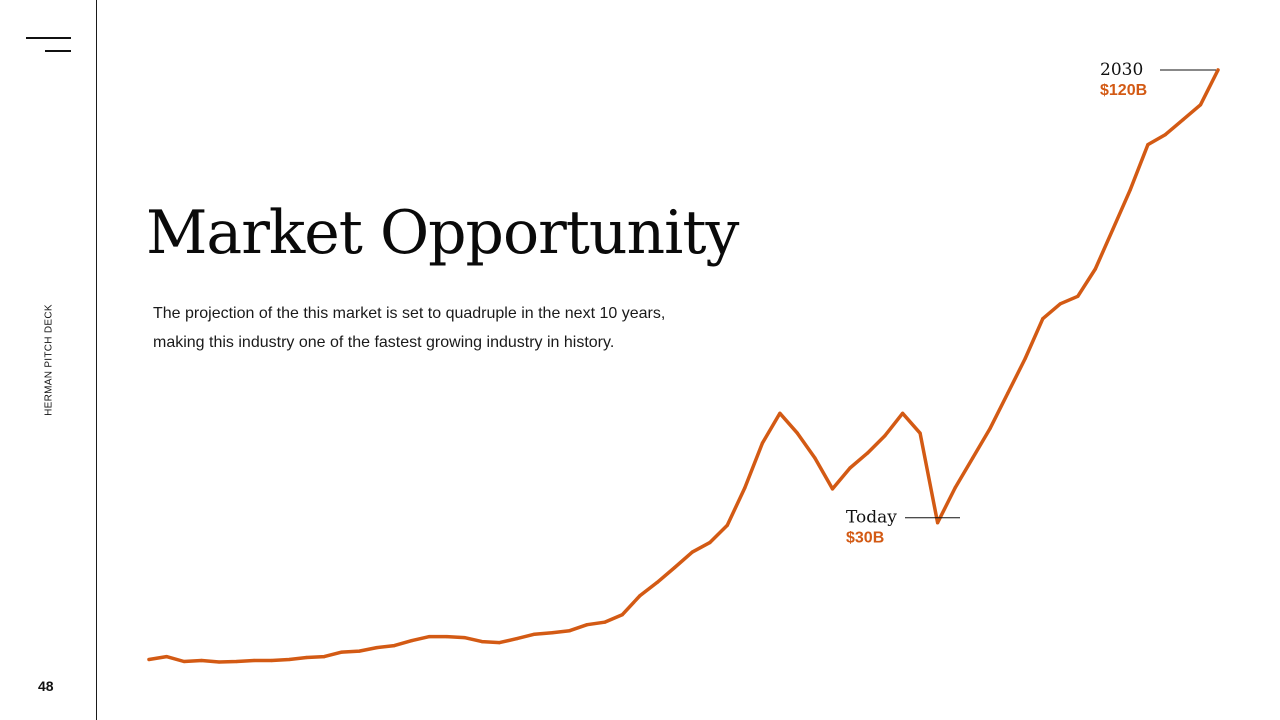 This screenshot has height=720, width=1280. What do you see at coordinates (1123, 90) in the screenshot?
I see `year-2030-value-label: $120B` at bounding box center [1123, 90].